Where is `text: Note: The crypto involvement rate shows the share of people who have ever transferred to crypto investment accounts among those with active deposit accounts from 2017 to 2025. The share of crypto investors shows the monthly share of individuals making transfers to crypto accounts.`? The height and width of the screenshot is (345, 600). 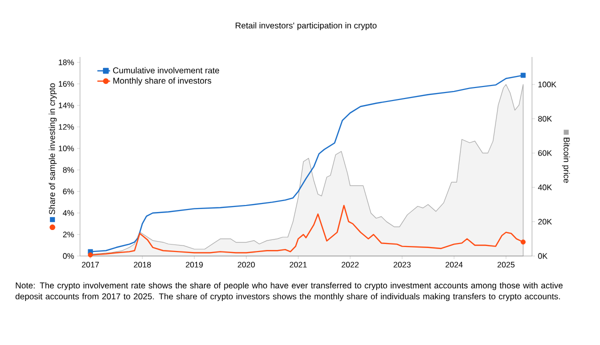
text: Note: The crypto involvement rate shows the share of people who have ever transferred to crypto investment accounts among those with active deposit accounts from 2017 to 2025. The share of crypto investors shows the monthly share of individuals making transfers to crypto accounts. is located at coordinates (289, 292).